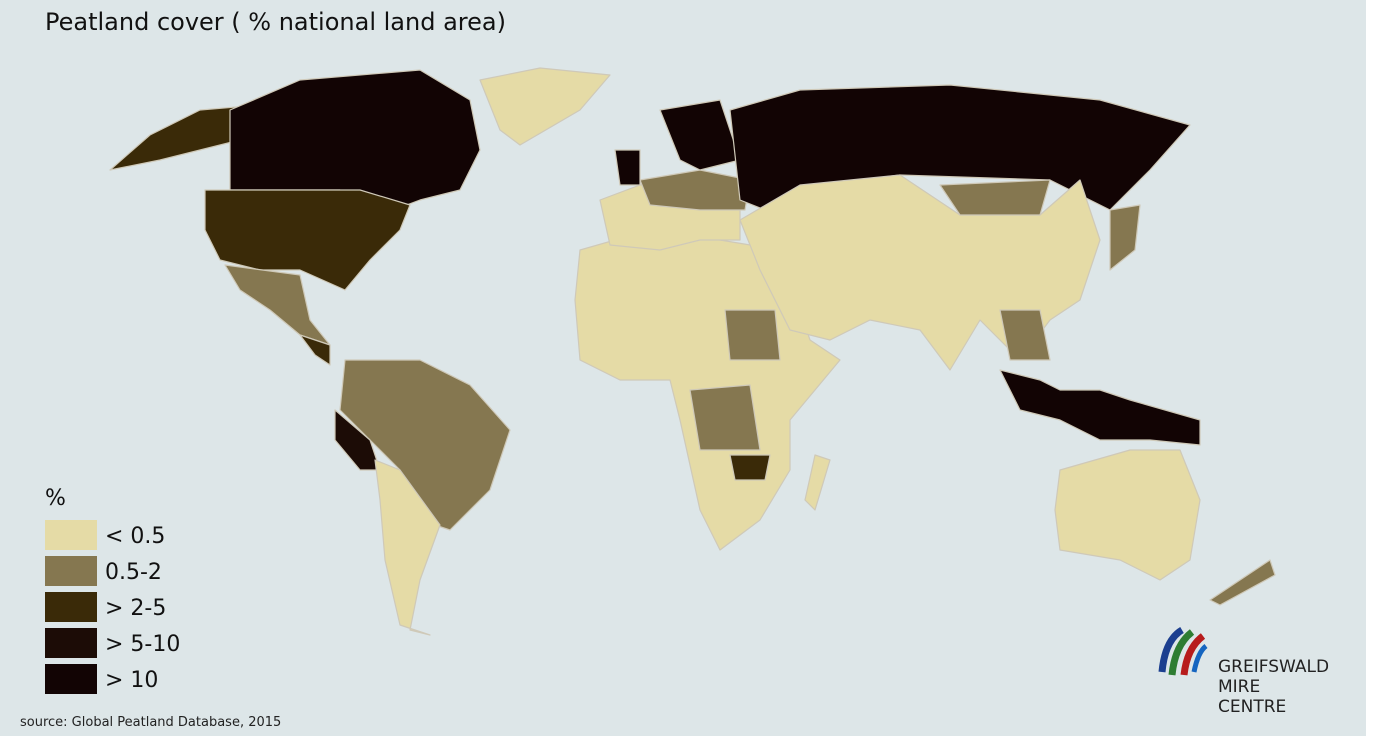 This screenshot has height=746, width=1376. Describe the element at coordinates (357, 440) in the screenshot. I see `peru` at that location.